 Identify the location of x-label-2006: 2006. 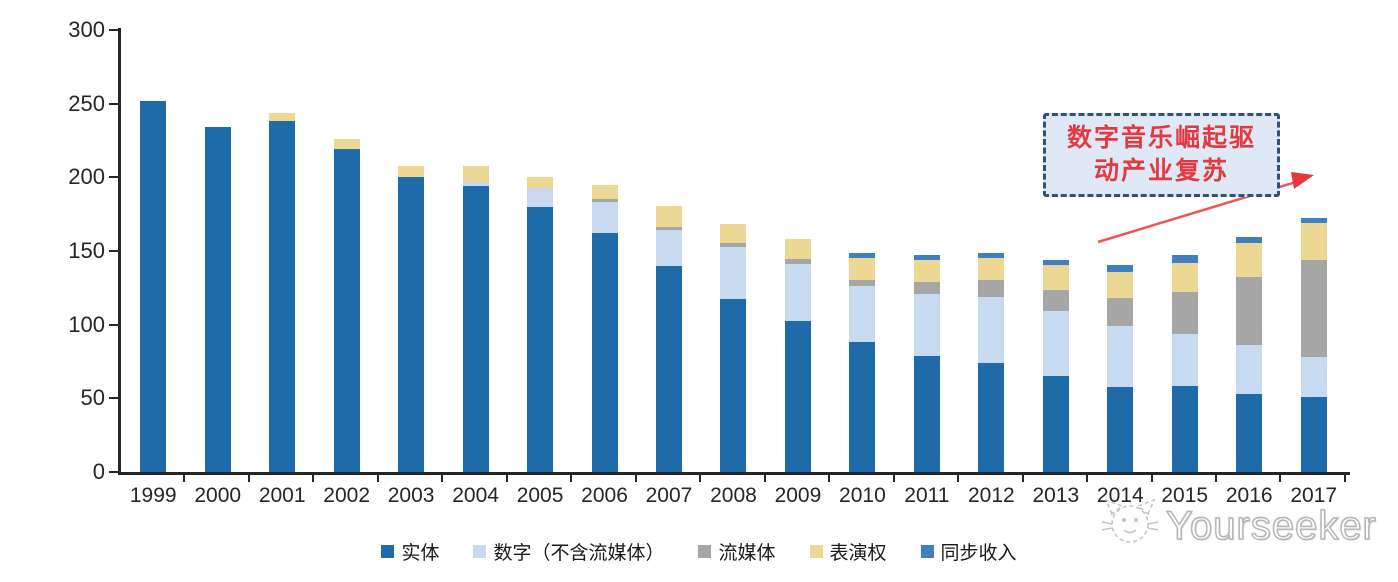
(604, 495).